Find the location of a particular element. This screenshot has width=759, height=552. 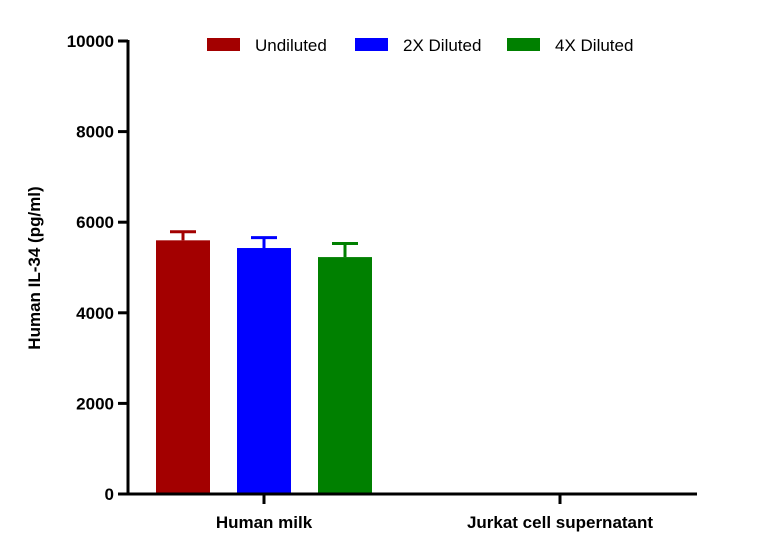

x-tick-label: Human milk is located at coordinates (264, 522).